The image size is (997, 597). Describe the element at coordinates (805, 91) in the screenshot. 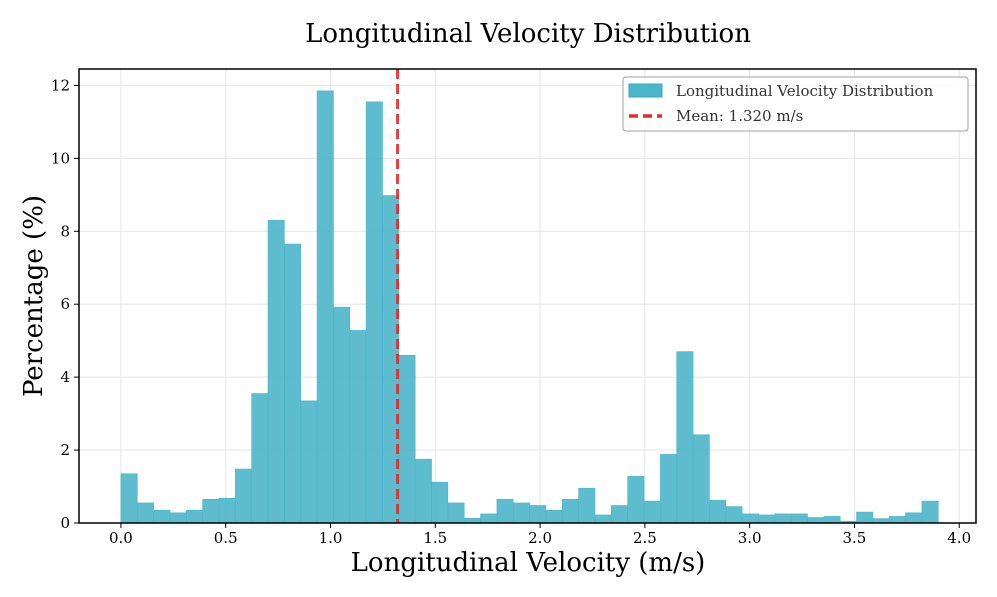

I see `legend-label-histogram: Longitudinal Velocity Distribution` at that location.